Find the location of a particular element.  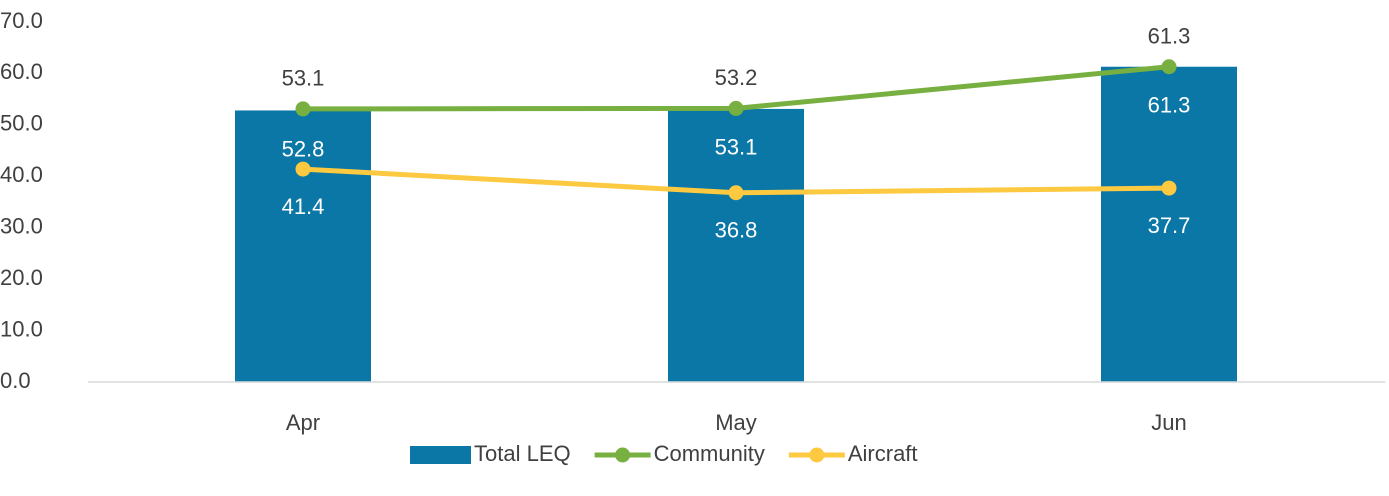

data-label: 37.7 is located at coordinates (1169, 225).